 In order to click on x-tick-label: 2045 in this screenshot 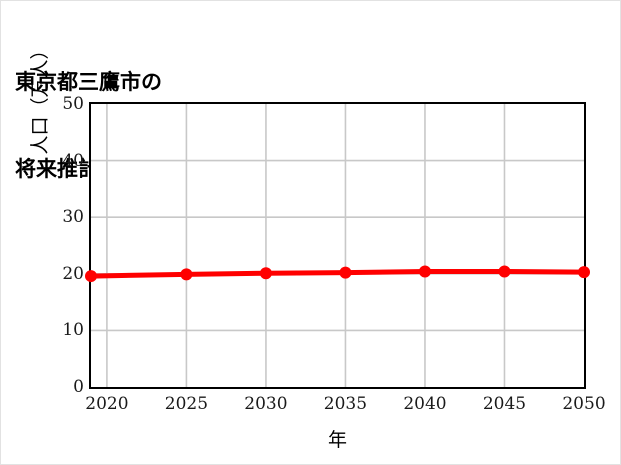, I will do `click(504, 404)`.